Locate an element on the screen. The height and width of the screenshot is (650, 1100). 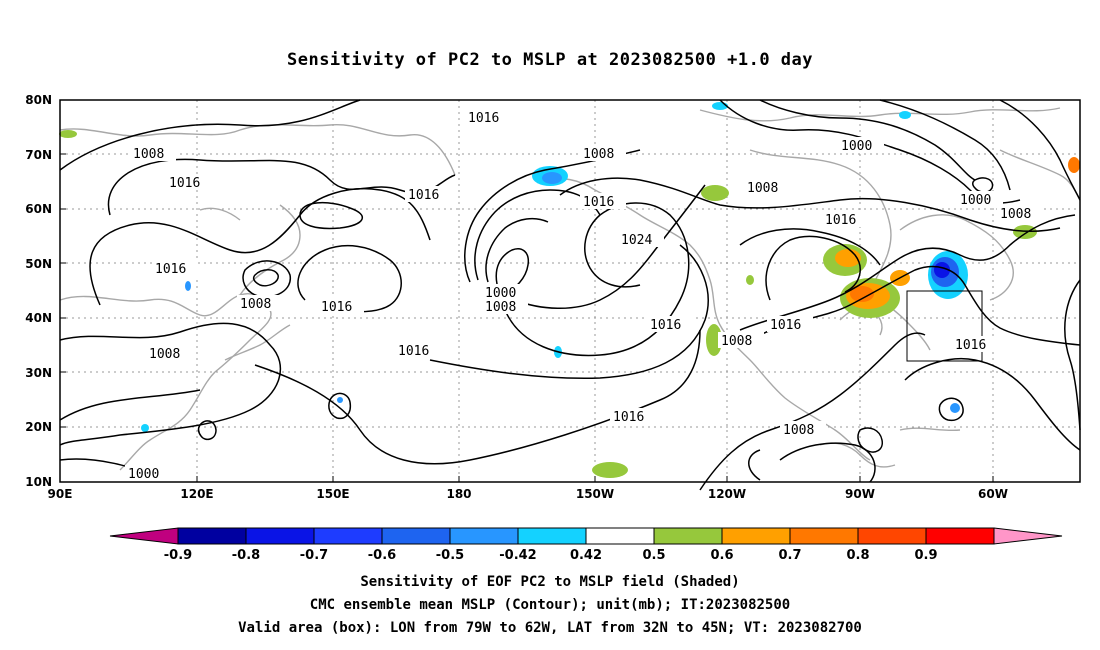
lon-label: 90E is located at coordinates (60, 494).